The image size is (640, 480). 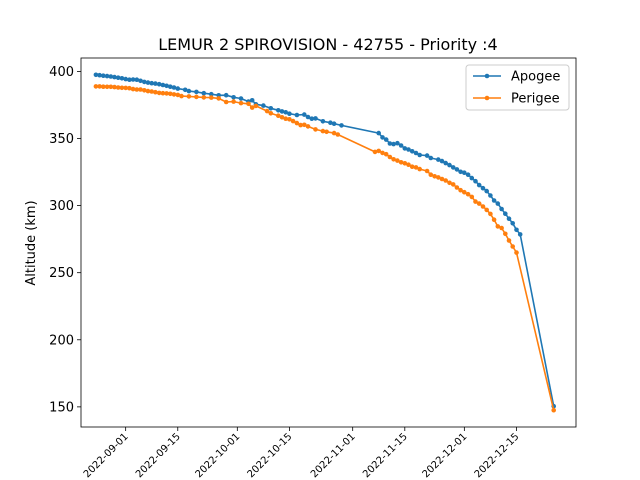 I want to click on legend-label-perigee: Perigee, so click(x=535, y=99).